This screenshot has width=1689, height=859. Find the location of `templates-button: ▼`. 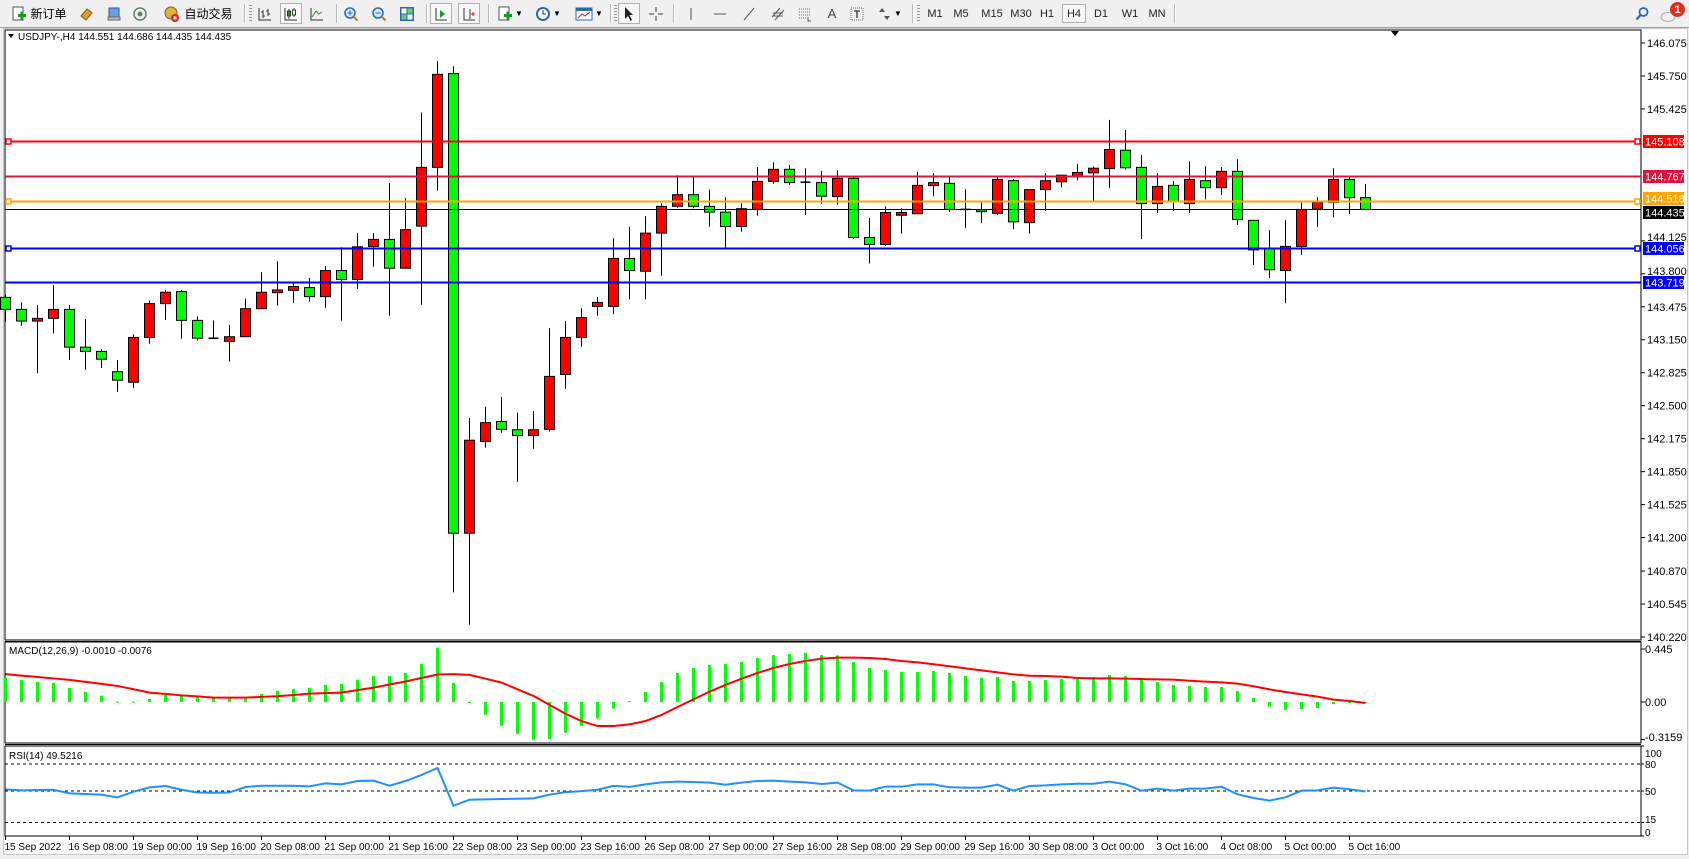

templates-button: ▼ is located at coordinates (589, 13).